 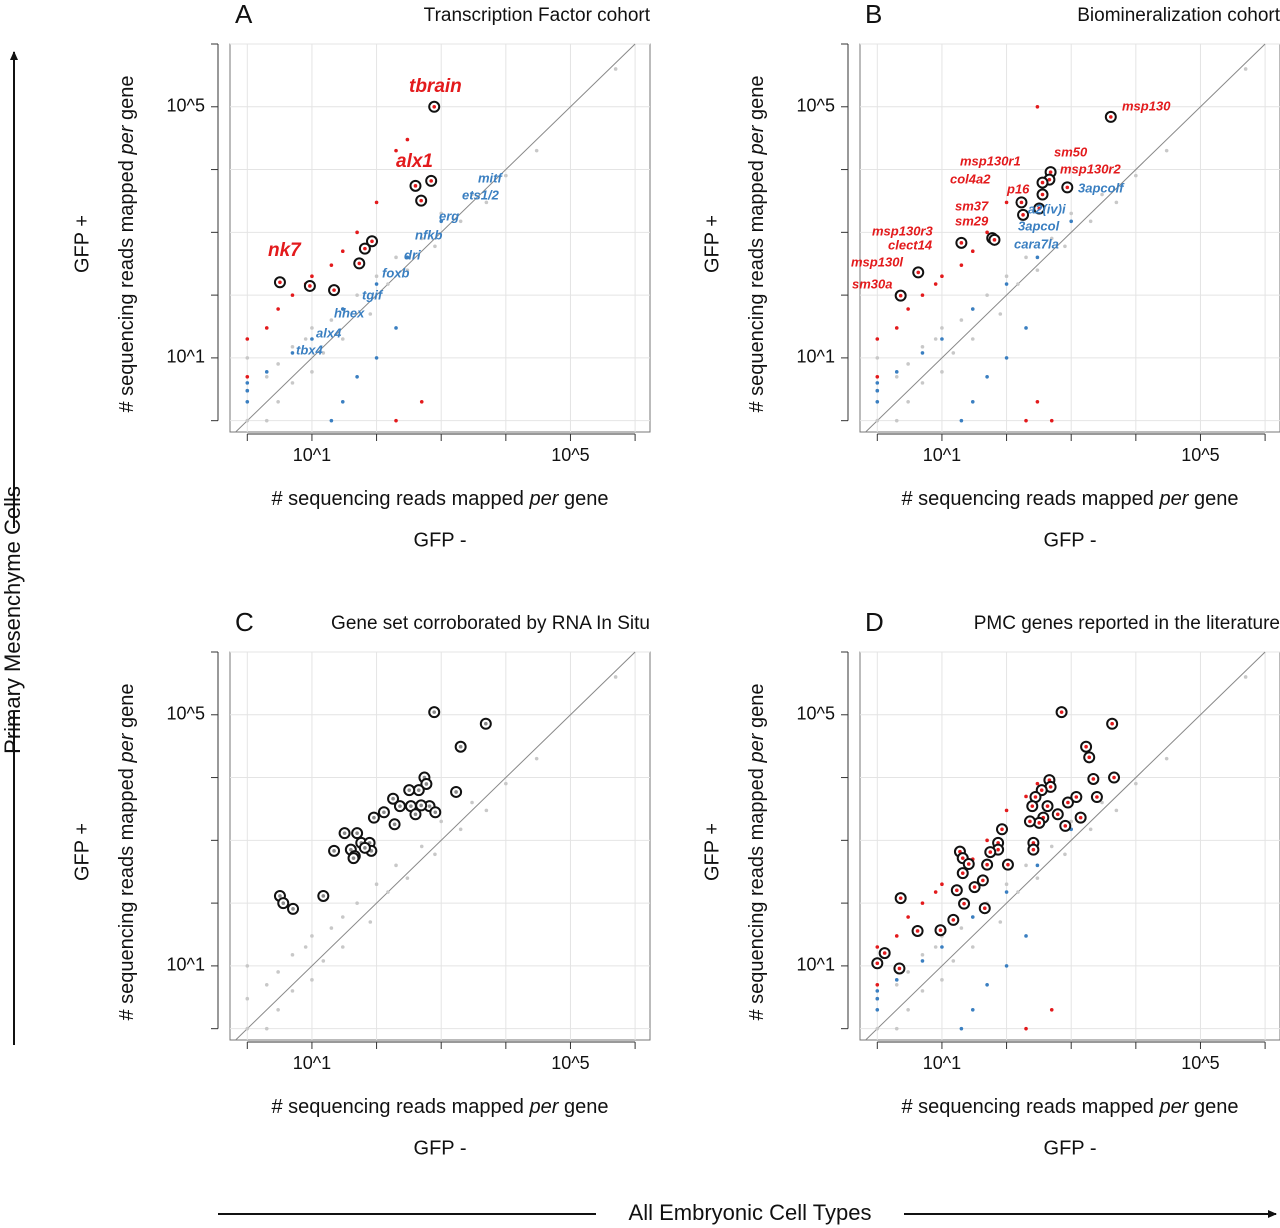 What do you see at coordinates (873, 14) in the screenshot?
I see `panel-letter: B` at bounding box center [873, 14].